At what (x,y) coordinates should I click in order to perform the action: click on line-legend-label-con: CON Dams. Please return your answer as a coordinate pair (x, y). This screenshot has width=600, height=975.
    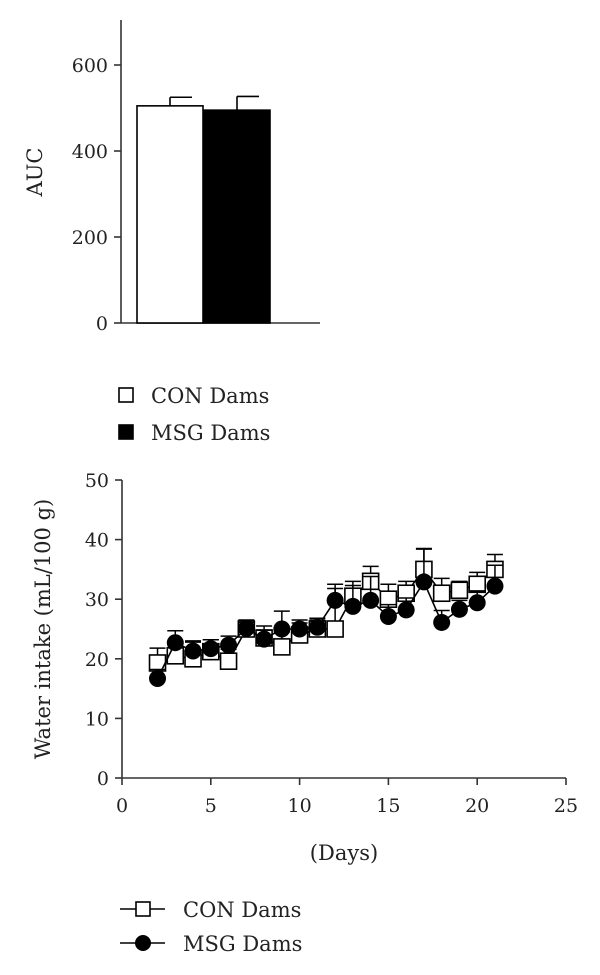
    Looking at the image, I should click on (242, 910).